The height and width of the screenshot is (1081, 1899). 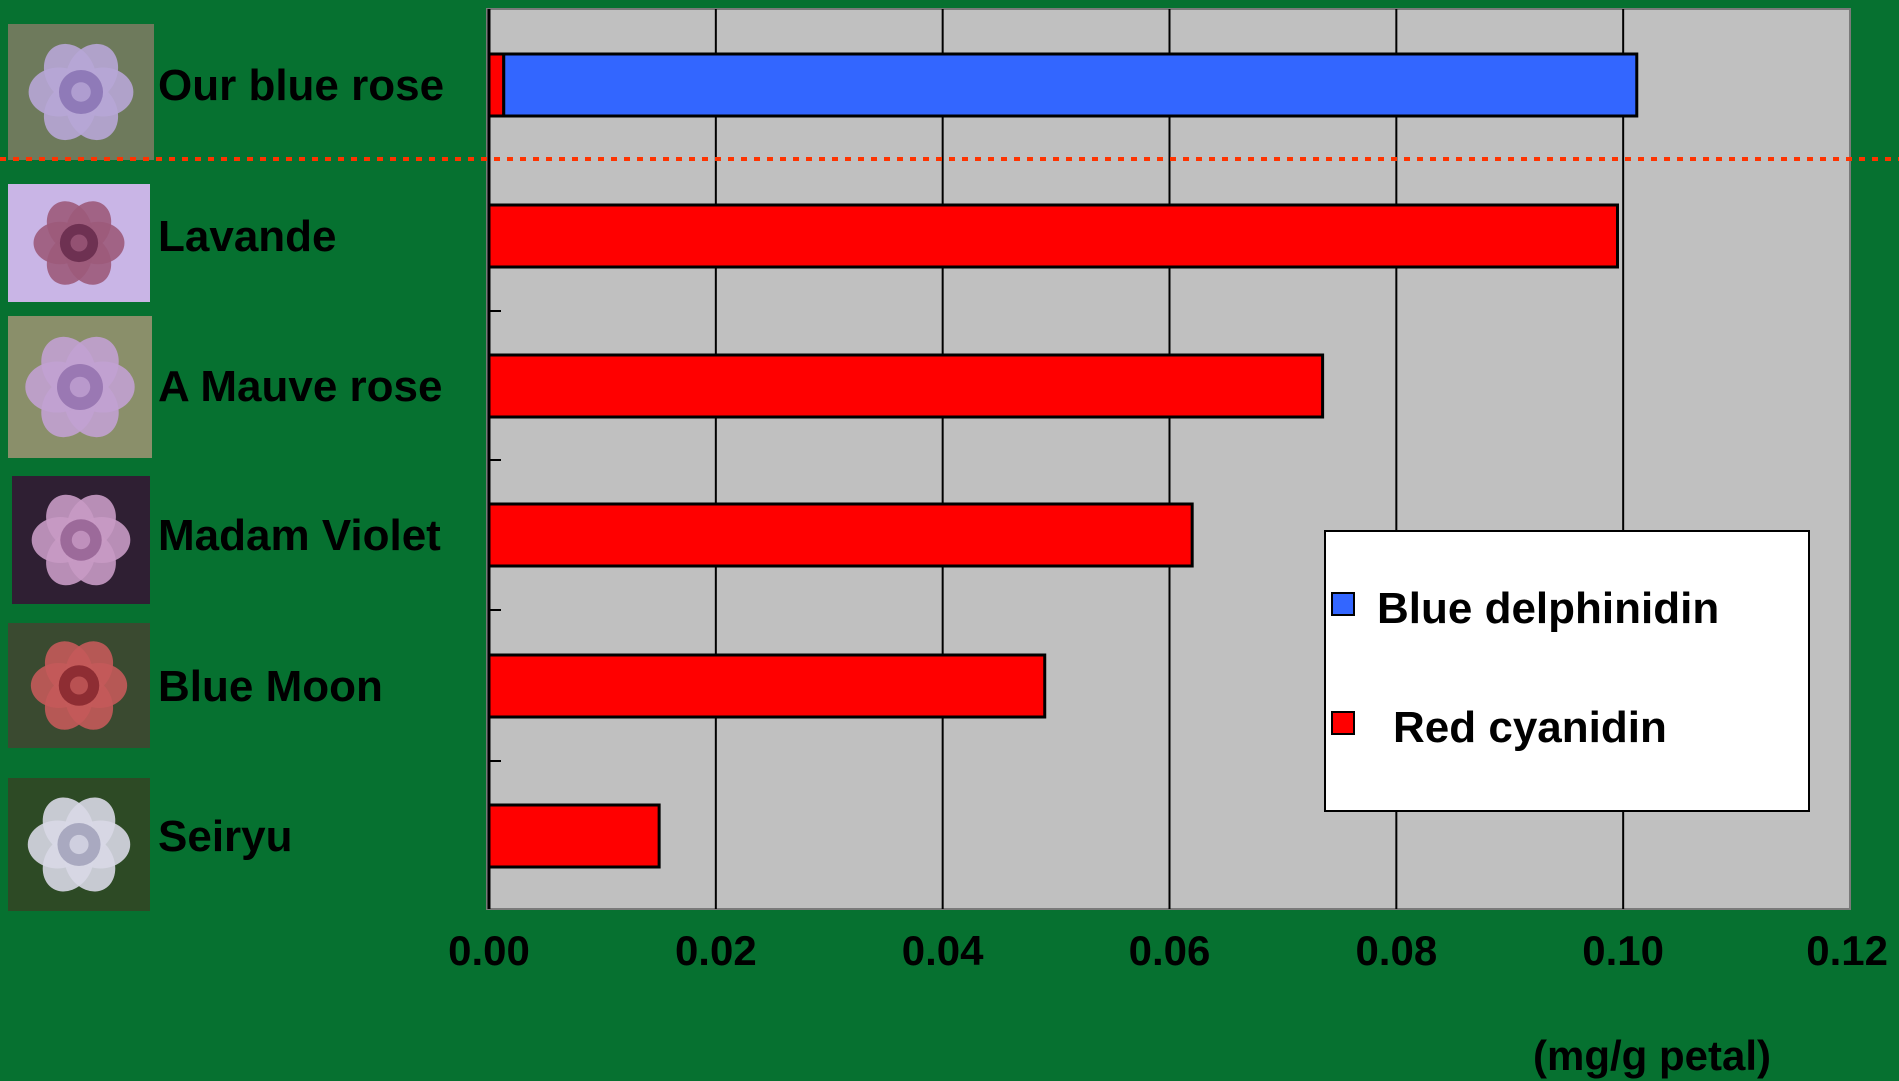 I want to click on x-tick-label-2: 0.04, so click(x=943, y=950).